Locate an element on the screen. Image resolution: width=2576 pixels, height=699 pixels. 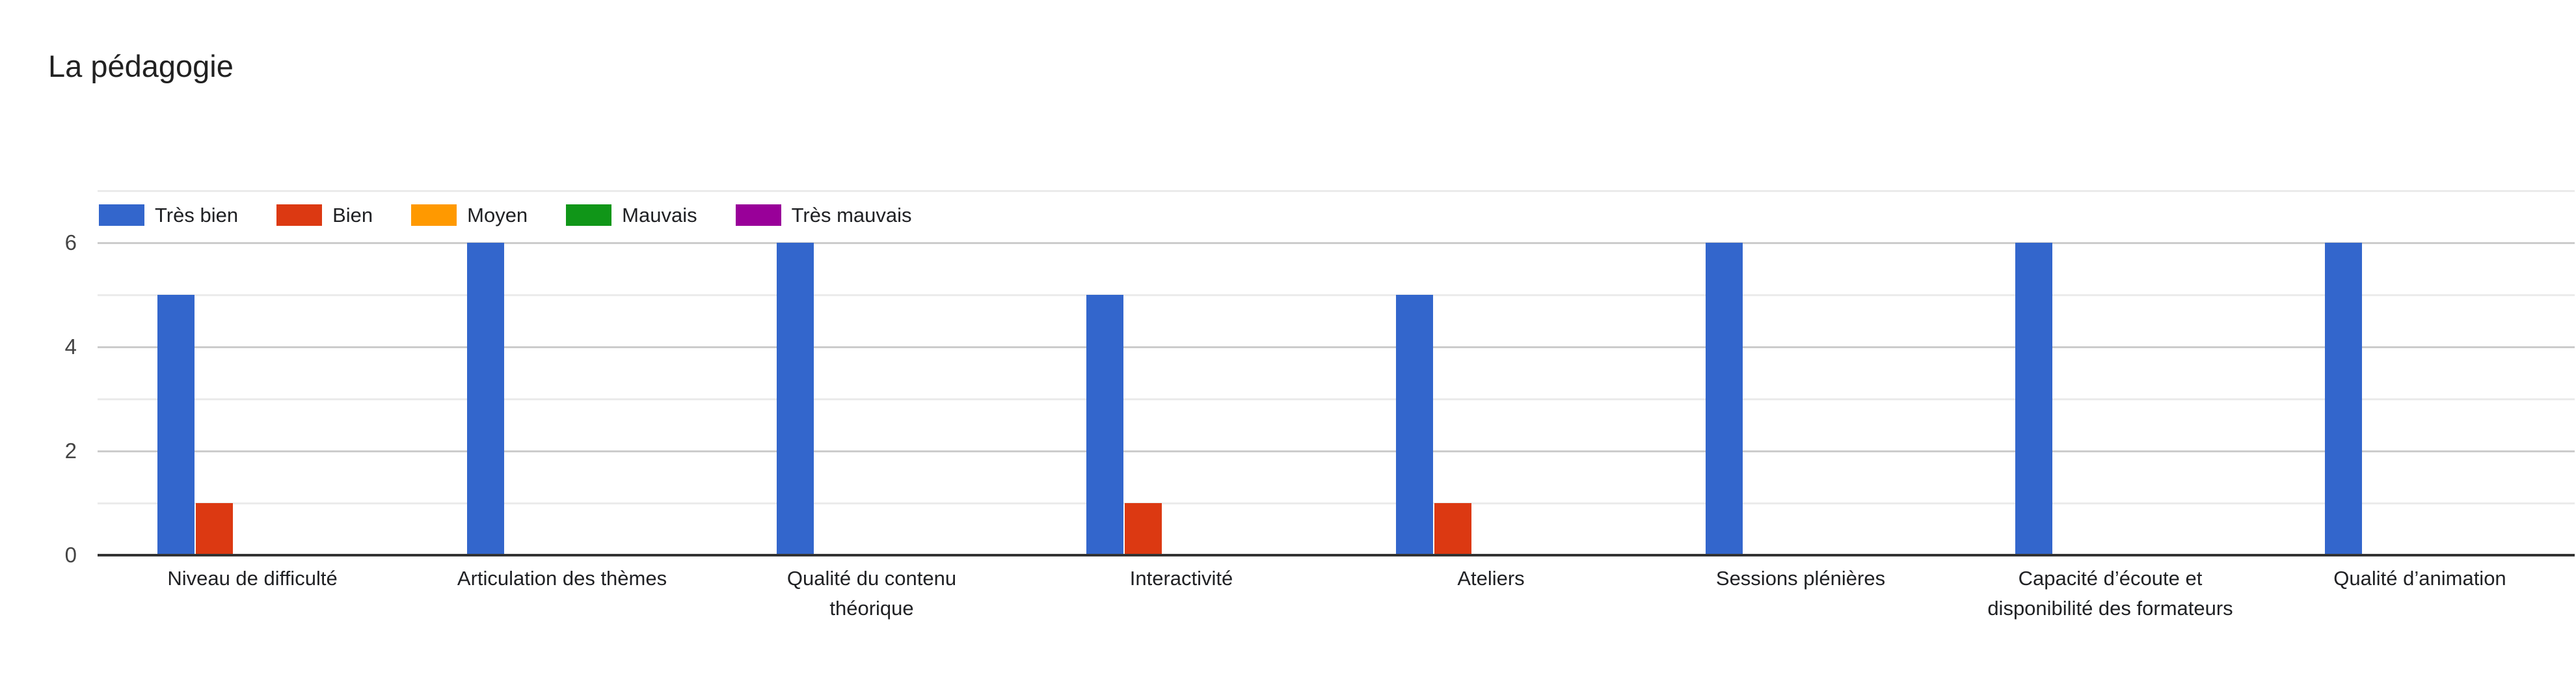
x-axis-label-8: Qualité d’animation is located at coordinates (2420, 579).